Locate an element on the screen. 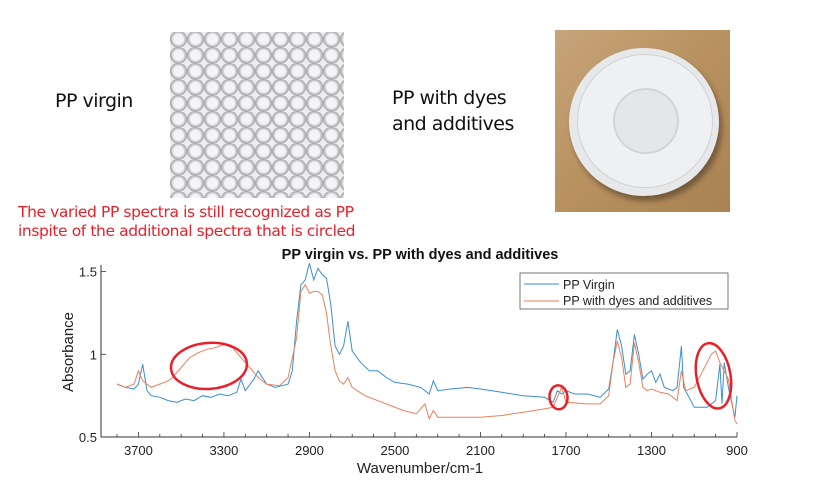 The image size is (816, 504). label-line-2: and additives is located at coordinates (453, 124).